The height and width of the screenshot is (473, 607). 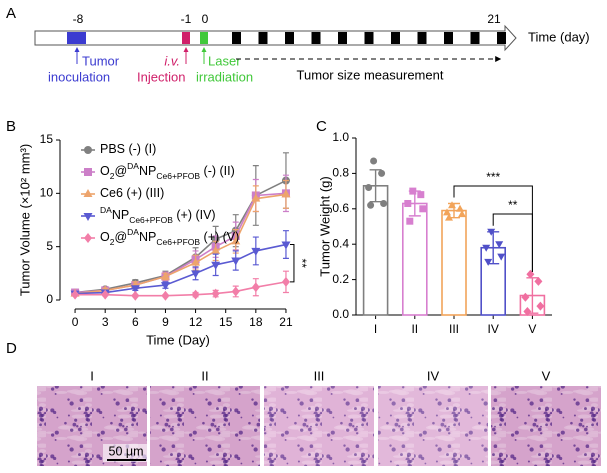 I want to click on event-label: Injection, so click(x=161, y=76).